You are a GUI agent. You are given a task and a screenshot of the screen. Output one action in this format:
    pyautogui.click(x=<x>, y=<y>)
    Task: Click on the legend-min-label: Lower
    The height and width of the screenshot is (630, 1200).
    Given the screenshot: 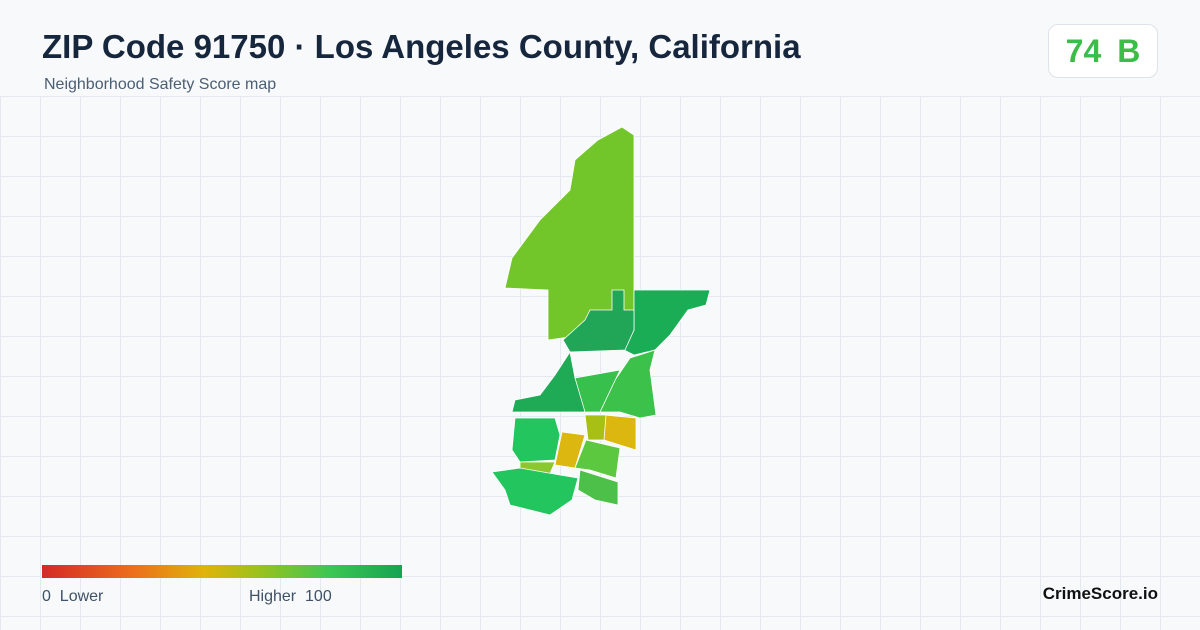 What is the action you would take?
    pyautogui.click(x=81, y=596)
    